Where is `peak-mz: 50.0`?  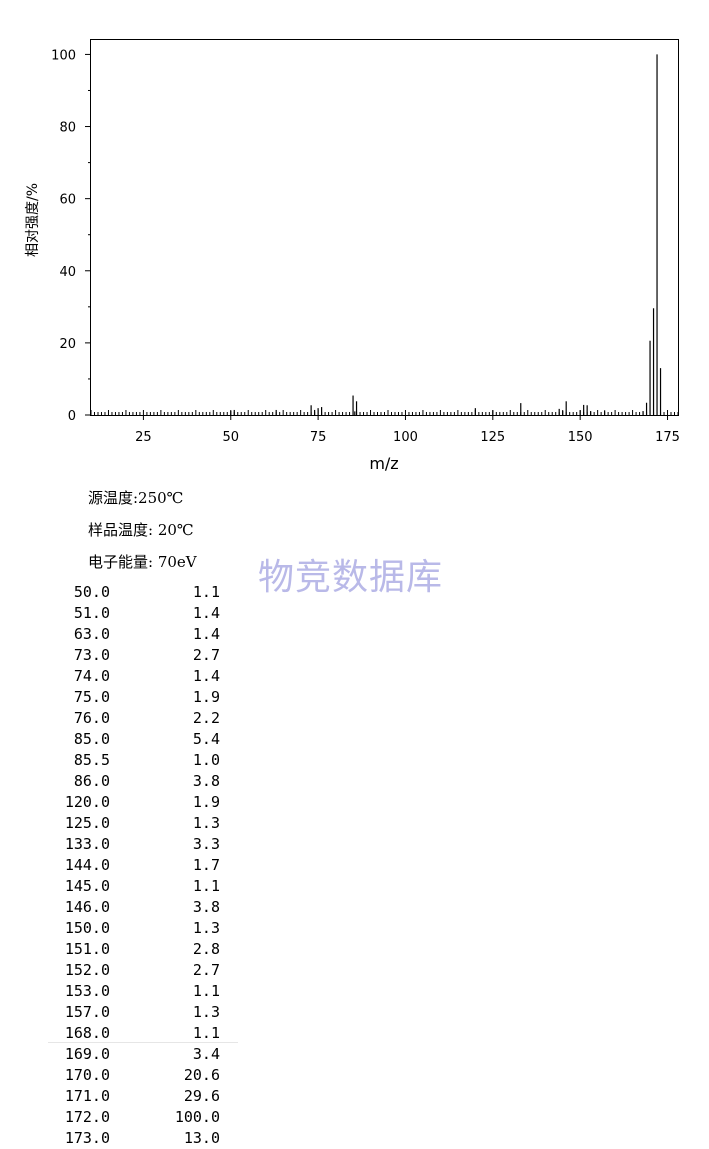 peak-mz: 50.0 is located at coordinates (91, 592).